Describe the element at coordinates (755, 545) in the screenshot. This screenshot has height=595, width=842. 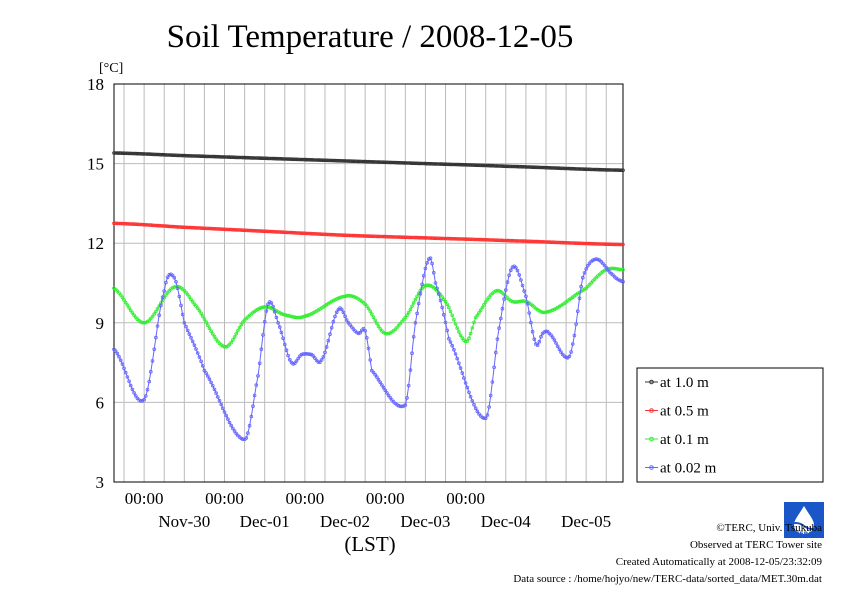
I see `footer-observed: Observed at TERC Tower site` at that location.